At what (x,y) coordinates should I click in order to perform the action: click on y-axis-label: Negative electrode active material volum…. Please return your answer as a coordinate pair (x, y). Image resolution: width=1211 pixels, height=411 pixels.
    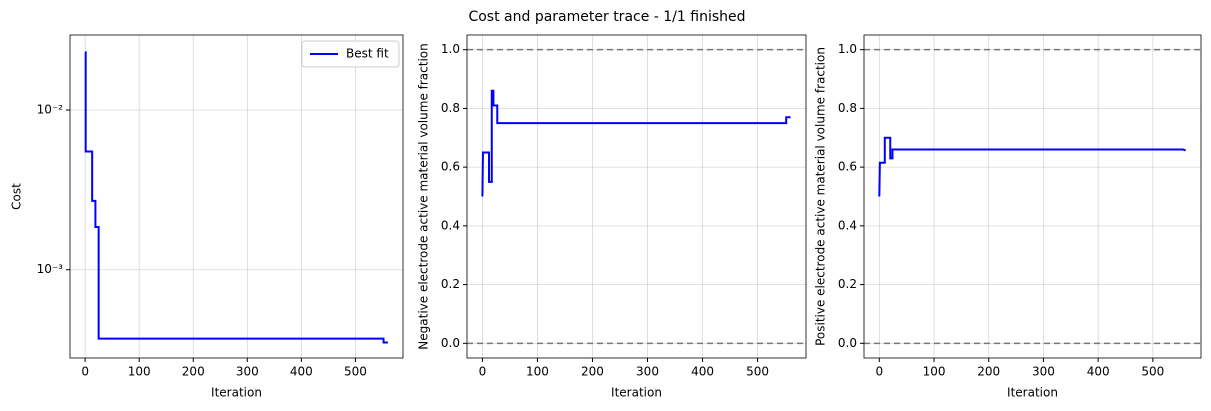
    Looking at the image, I should click on (424, 196).